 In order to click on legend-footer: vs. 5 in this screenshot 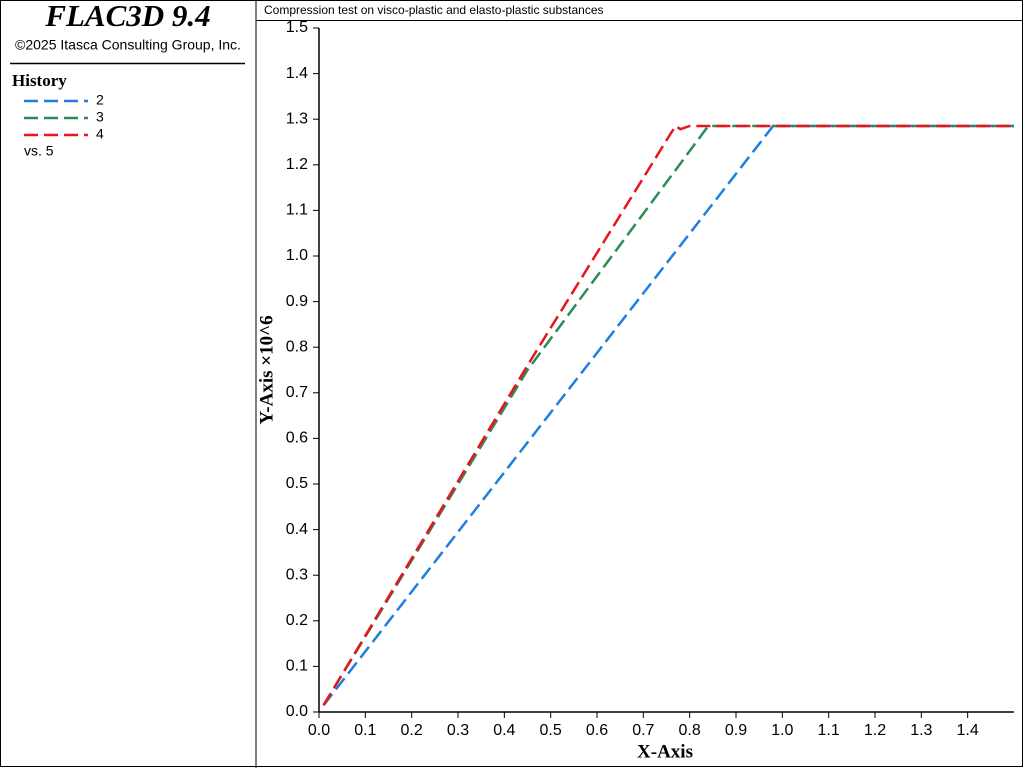, I will do `click(39, 151)`.